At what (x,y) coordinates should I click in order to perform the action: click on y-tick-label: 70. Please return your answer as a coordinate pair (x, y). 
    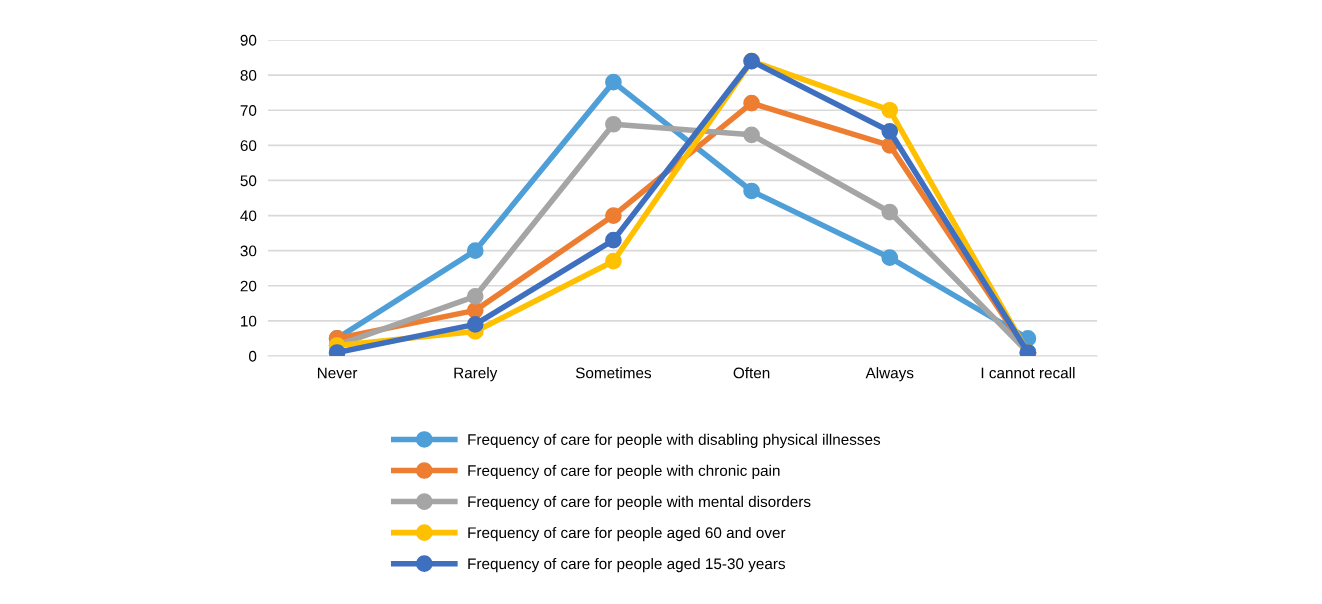
    Looking at the image, I should click on (248, 110).